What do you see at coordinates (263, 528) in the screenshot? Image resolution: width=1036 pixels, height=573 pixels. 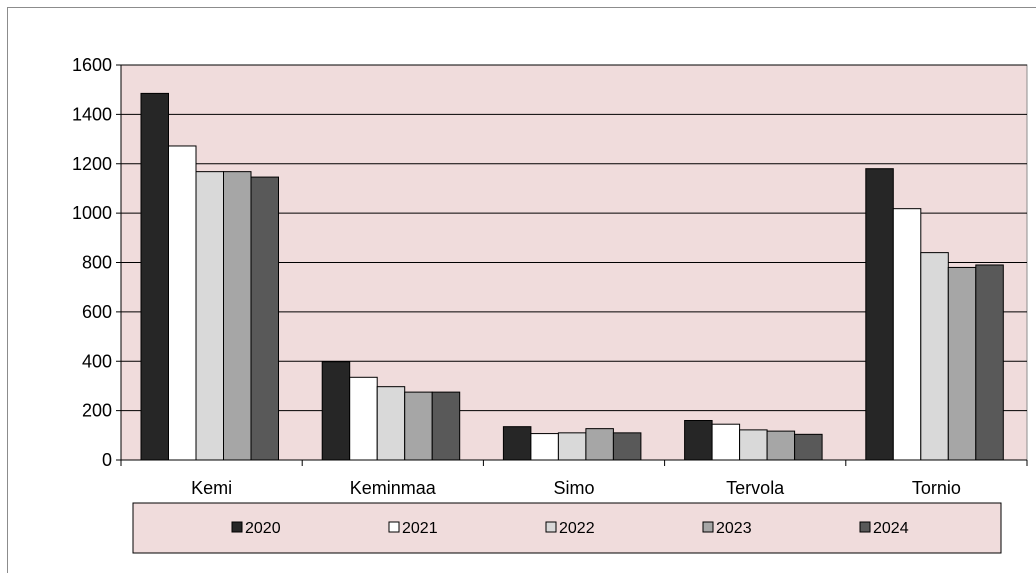 I see `legend-label: 2020` at bounding box center [263, 528].